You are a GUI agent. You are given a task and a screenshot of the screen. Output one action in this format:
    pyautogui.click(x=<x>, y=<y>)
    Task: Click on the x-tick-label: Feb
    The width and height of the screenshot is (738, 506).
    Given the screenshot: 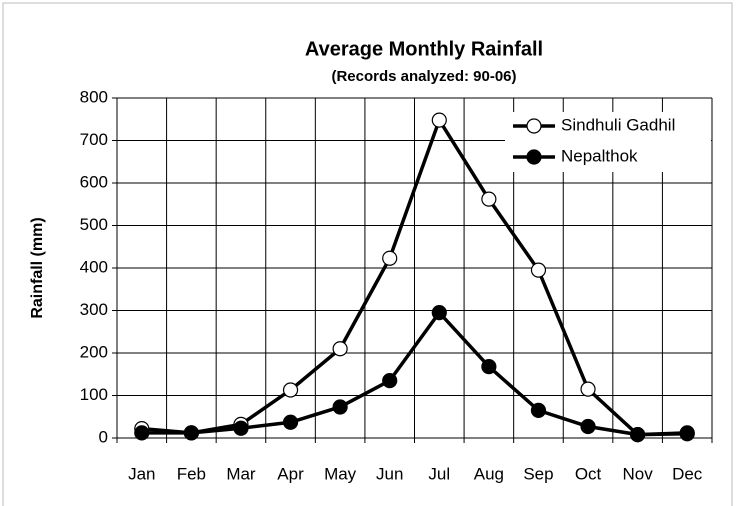 What is the action you would take?
    pyautogui.click(x=191, y=473)
    